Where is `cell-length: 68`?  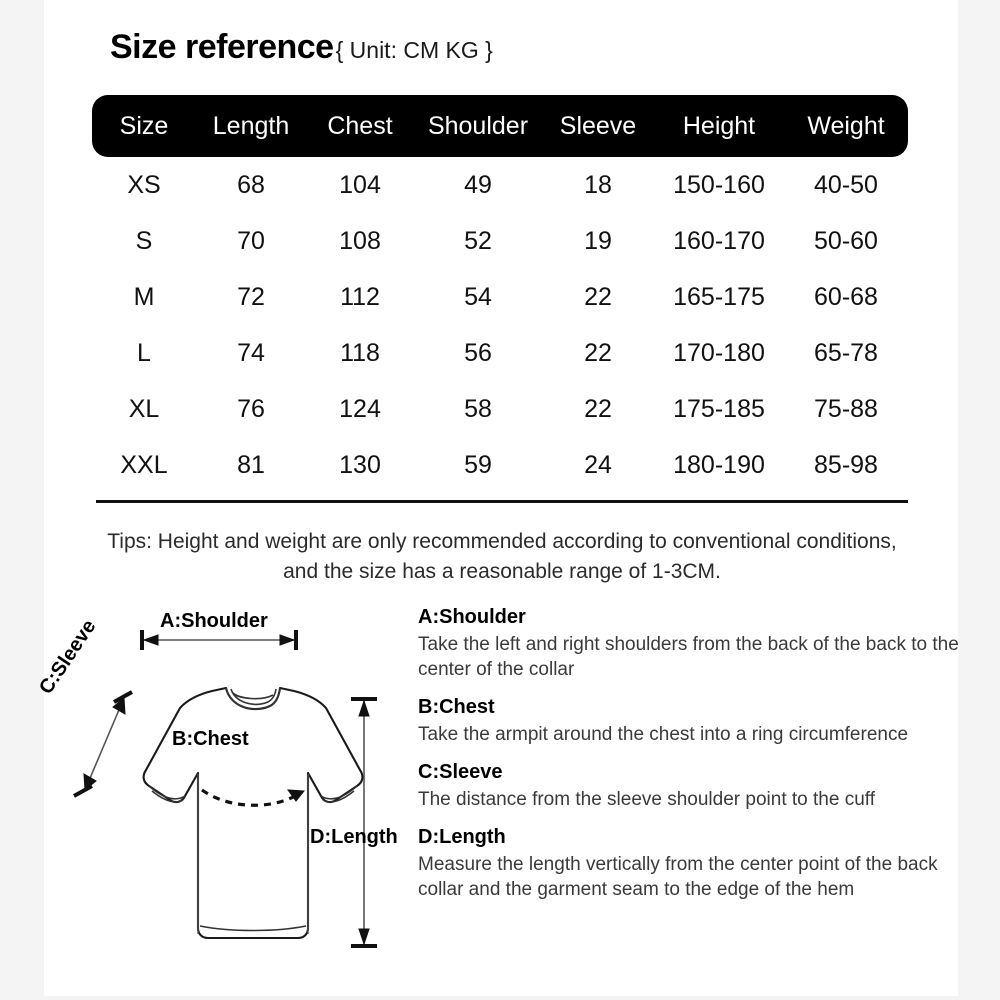
cell-length: 68 is located at coordinates (251, 185).